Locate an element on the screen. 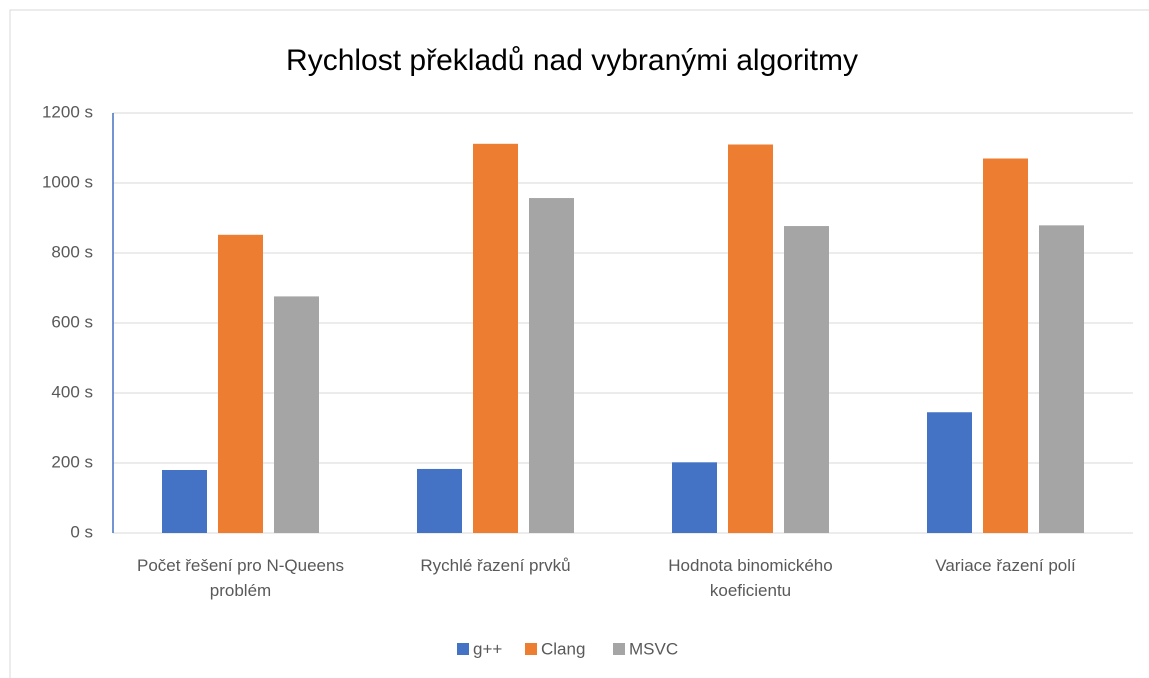 Image resolution: width=1149 pixels, height=678 pixels. x-tick-label: Rychlé řazení prvků is located at coordinates (495, 565).